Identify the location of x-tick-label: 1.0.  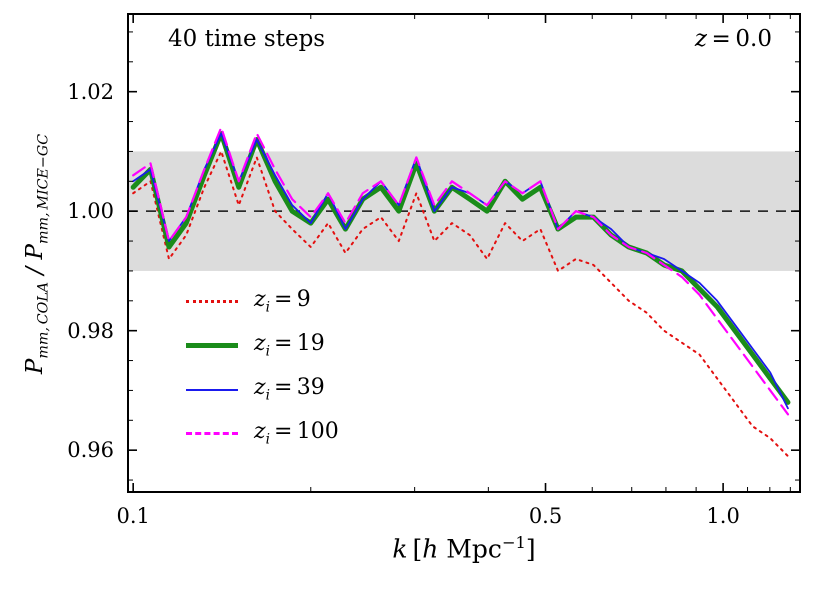
(723, 516).